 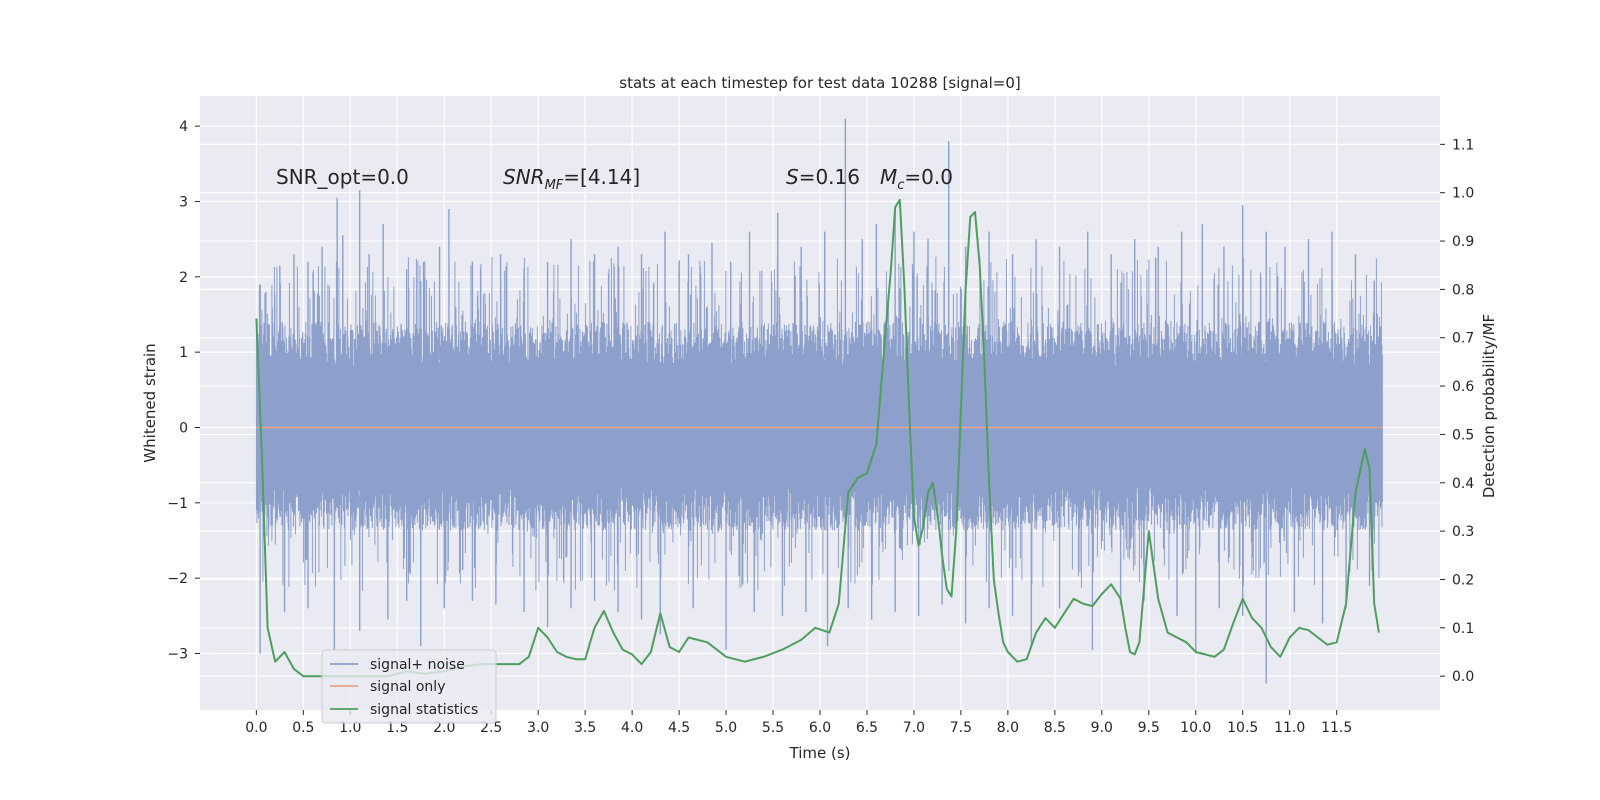 I want to click on y-tick-label-right: 0.7, so click(x=1463, y=339).